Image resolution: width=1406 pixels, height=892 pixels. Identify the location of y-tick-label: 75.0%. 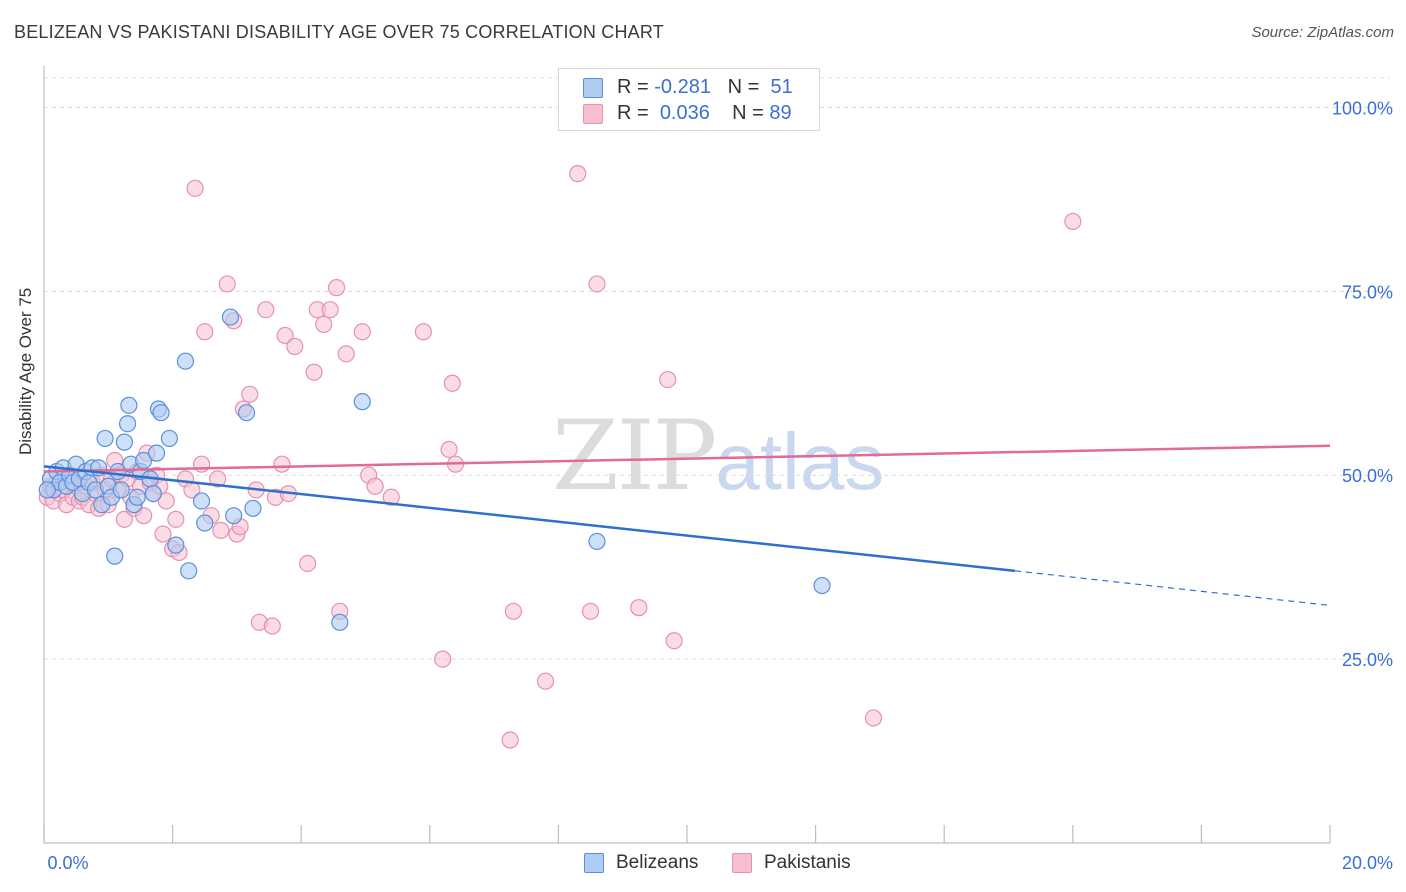
(1367, 292).